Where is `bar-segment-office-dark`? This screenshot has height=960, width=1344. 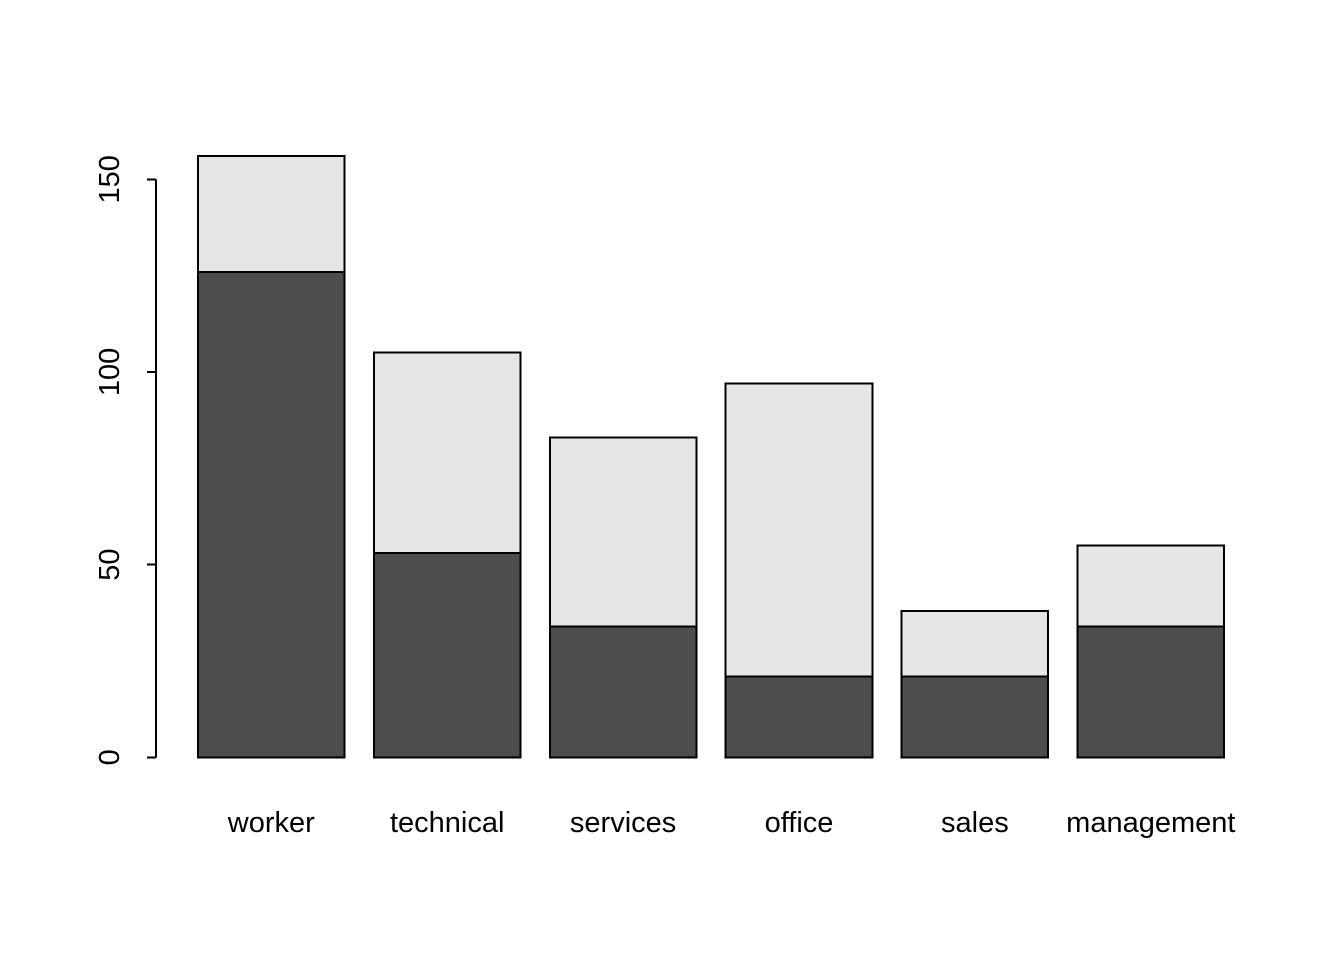
bar-segment-office-dark is located at coordinates (799, 717).